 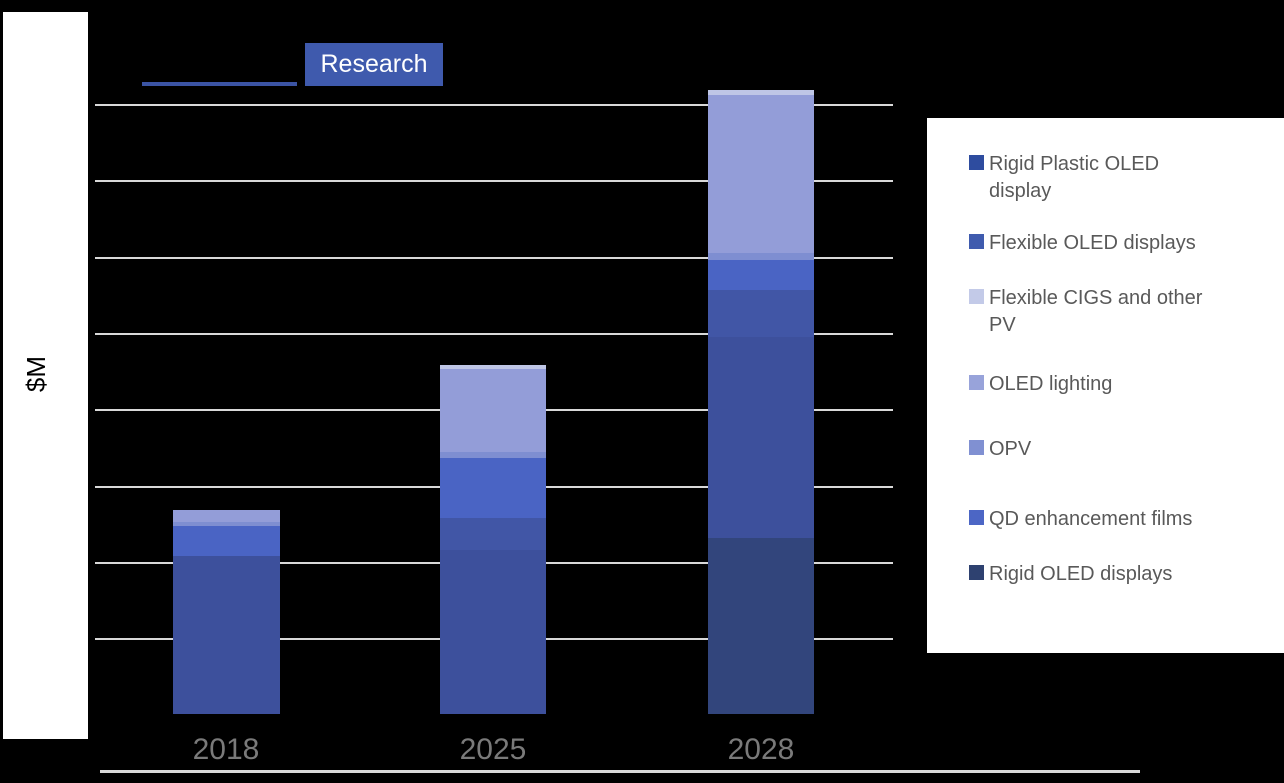 What do you see at coordinates (761, 174) in the screenshot?
I see `bar-segment-2028-oled-lighting` at bounding box center [761, 174].